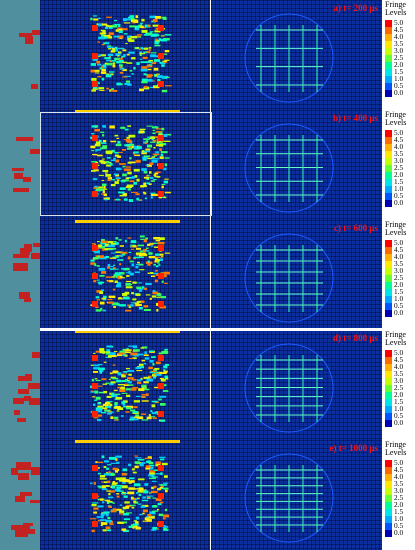 Image resolution: width=415 pixels, height=550 pixels. Describe the element at coordinates (399, 22) in the screenshot. I see `legend-tick-label: 5.0` at that location.